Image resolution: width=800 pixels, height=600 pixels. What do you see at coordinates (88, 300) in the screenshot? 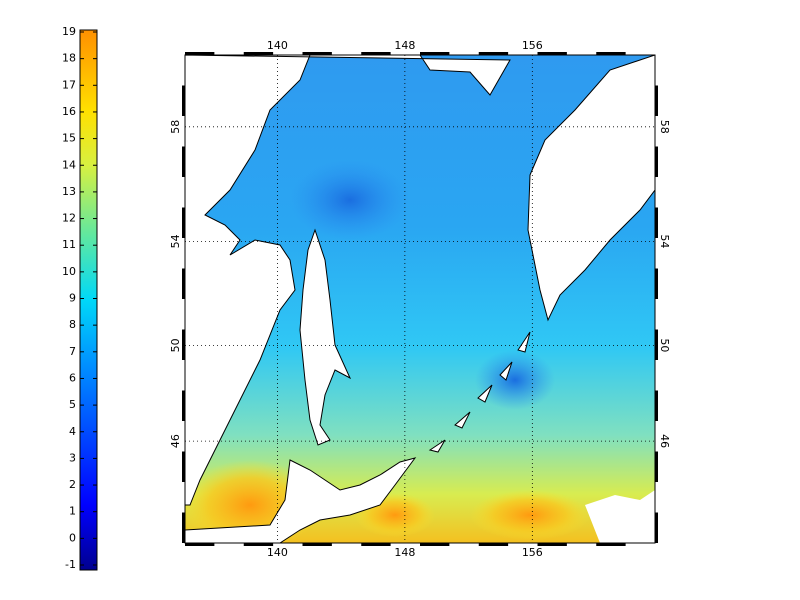
I see `colorbar` at bounding box center [88, 300].